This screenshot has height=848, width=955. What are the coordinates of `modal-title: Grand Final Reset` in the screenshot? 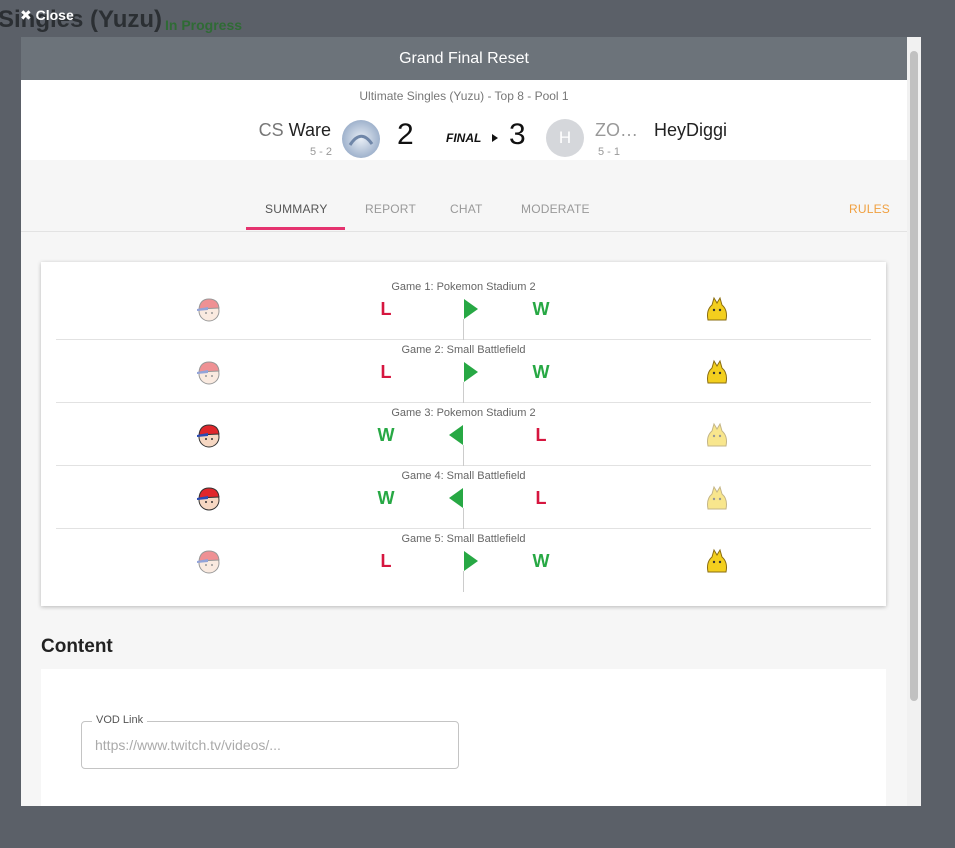 It's located at (464, 58).